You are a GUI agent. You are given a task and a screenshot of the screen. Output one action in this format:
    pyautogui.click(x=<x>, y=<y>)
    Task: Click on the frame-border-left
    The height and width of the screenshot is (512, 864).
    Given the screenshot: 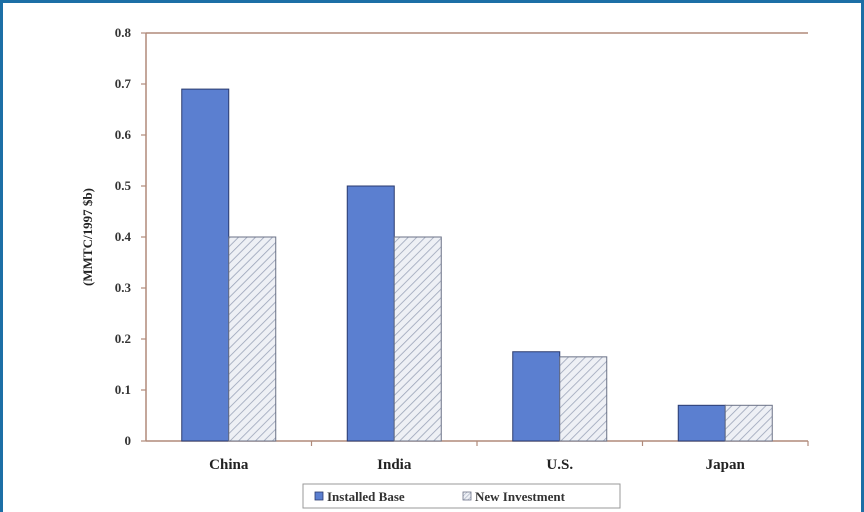 What is the action you would take?
    pyautogui.click(x=1, y=256)
    